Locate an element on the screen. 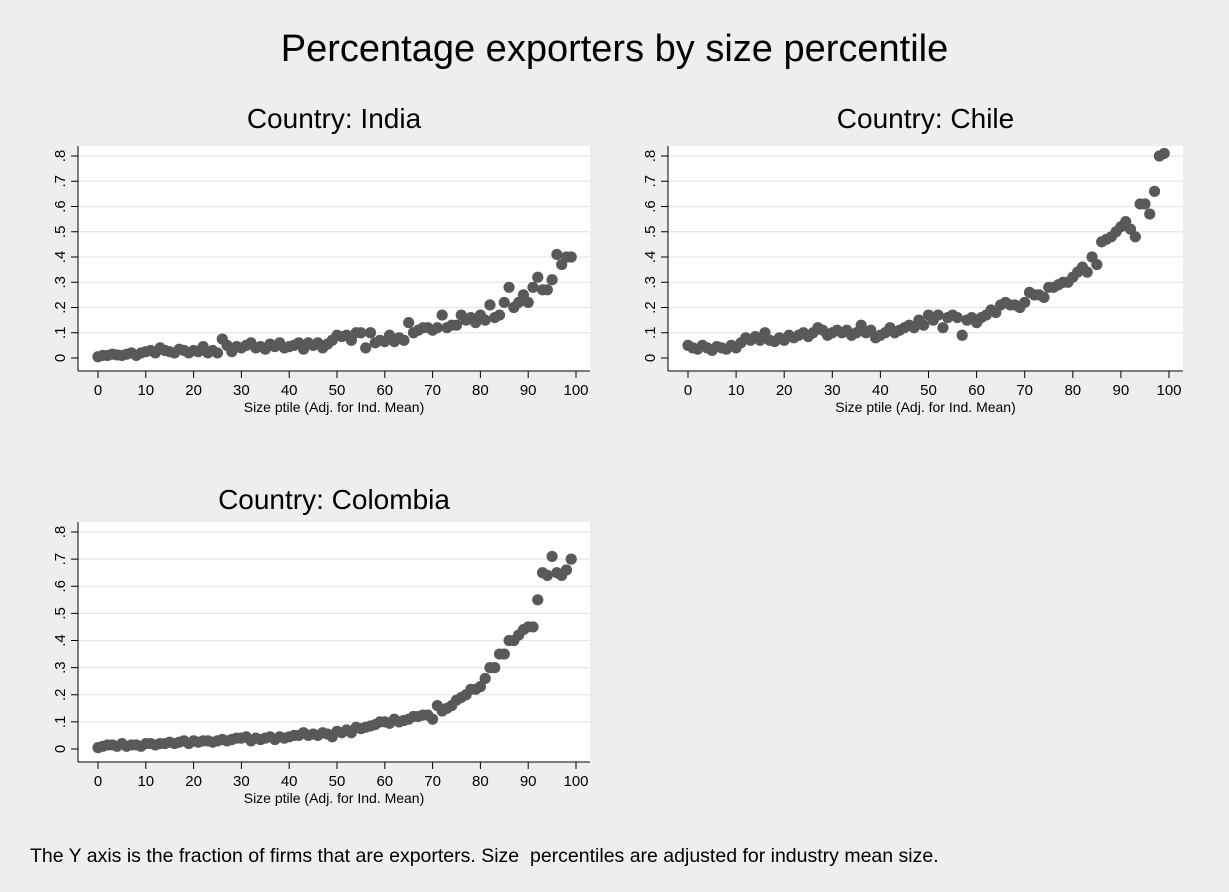 Image resolution: width=1229 pixels, height=892 pixels. x-tick-label-india-4: 40 is located at coordinates (289, 390).